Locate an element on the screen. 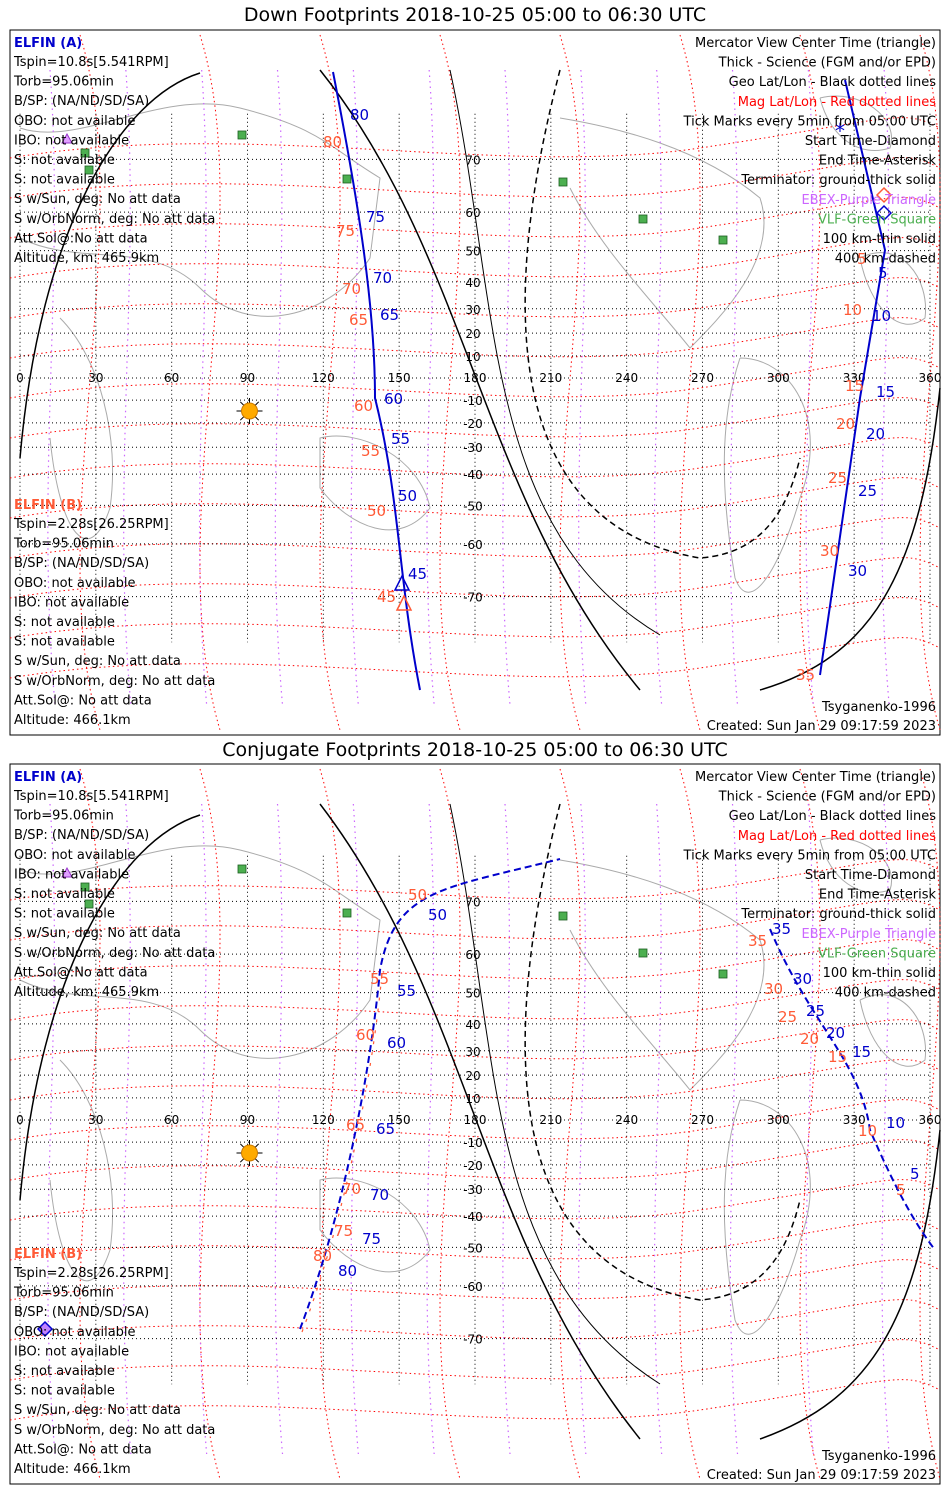 The width and height of the screenshot is (950, 1500). elfin-a-tick-label: 60 is located at coordinates (393, 399).